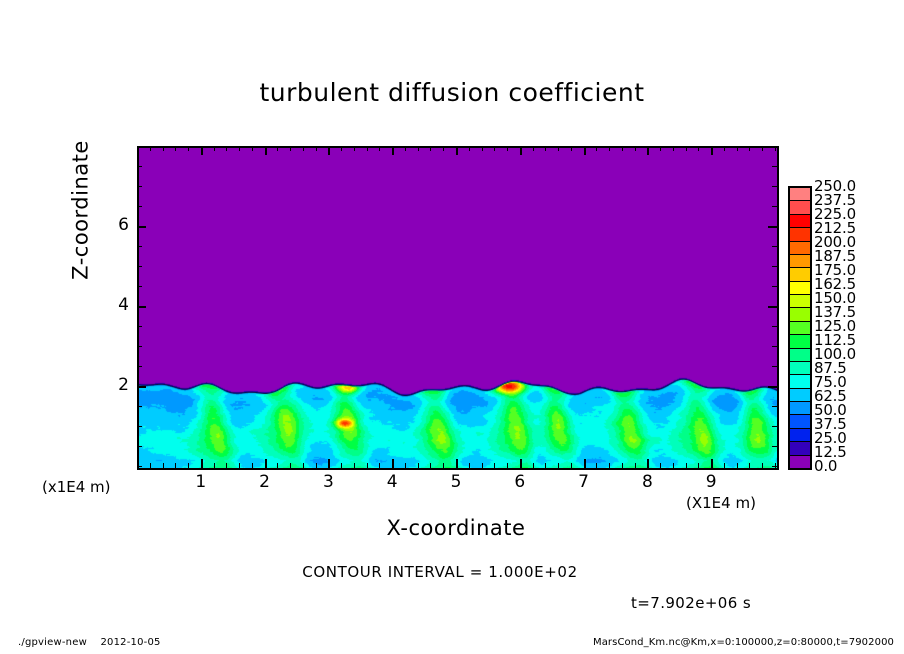  I want to click on colorbar-level-label: 200.0, so click(835, 242).